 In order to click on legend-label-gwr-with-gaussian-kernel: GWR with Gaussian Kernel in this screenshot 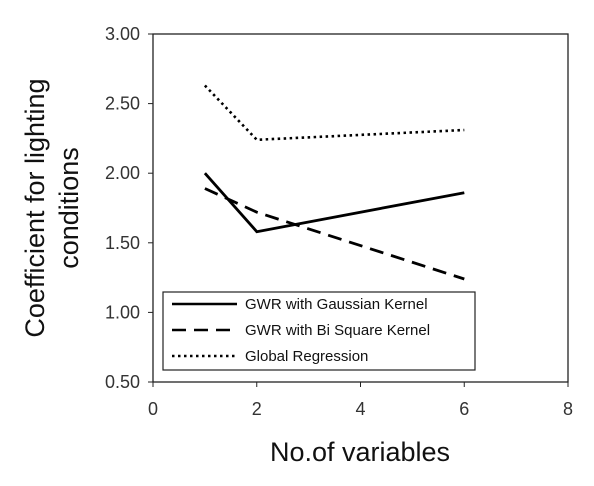, I will do `click(336, 304)`.